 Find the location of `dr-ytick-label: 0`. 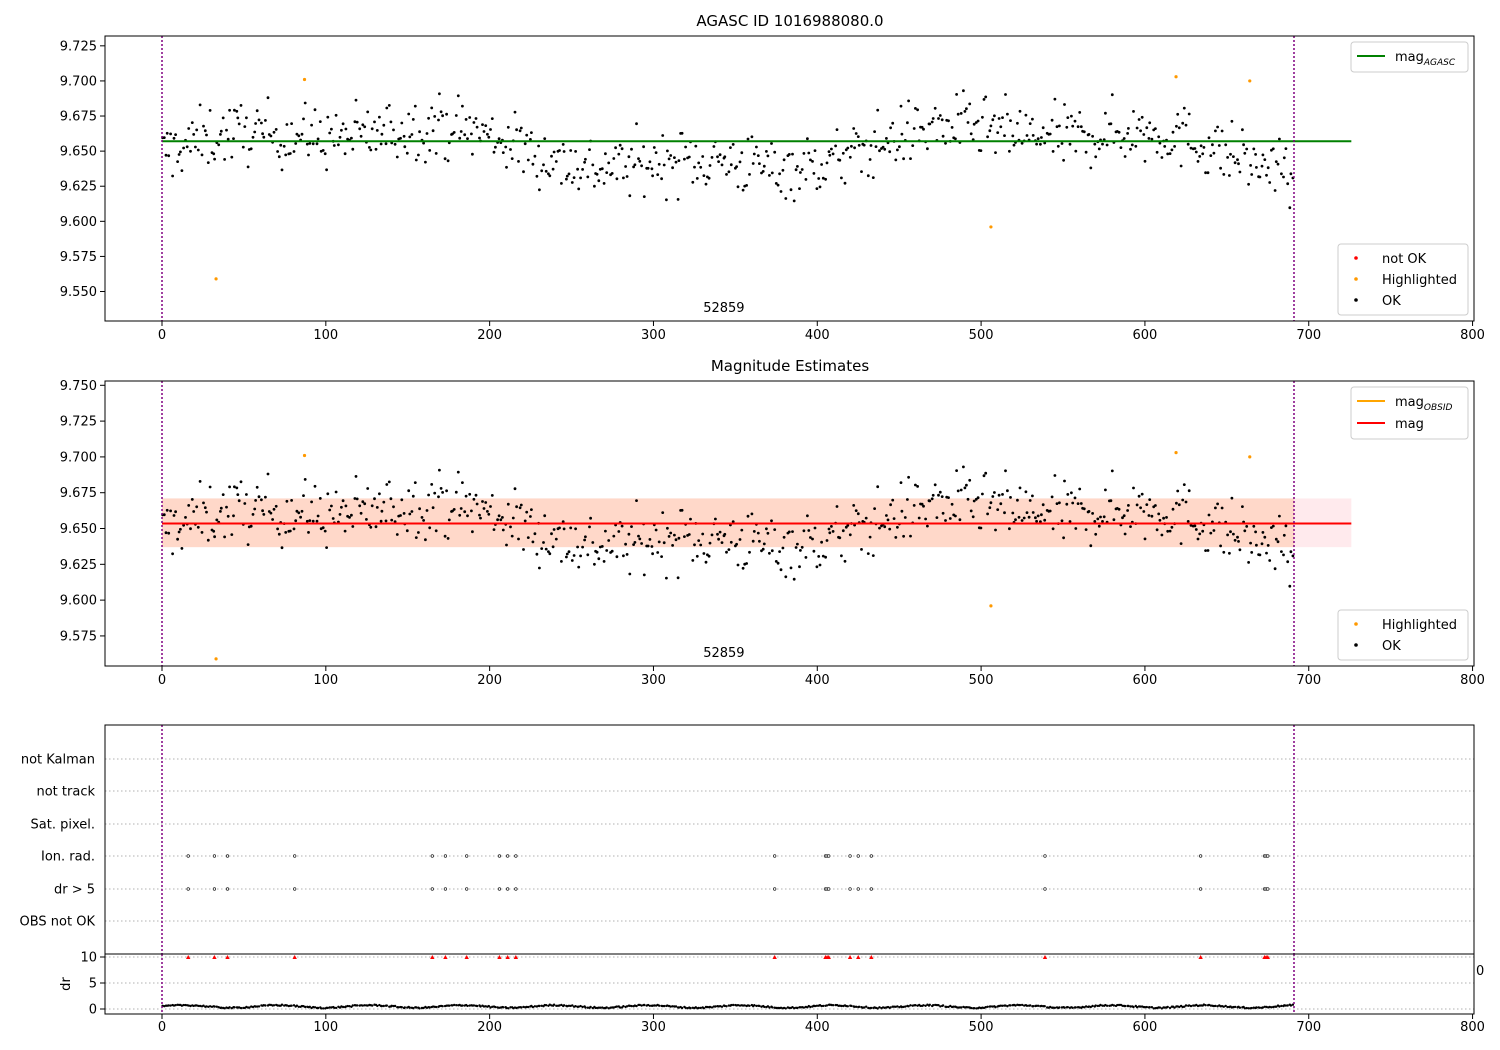

dr-ytick-label: 0 is located at coordinates (93, 1010).